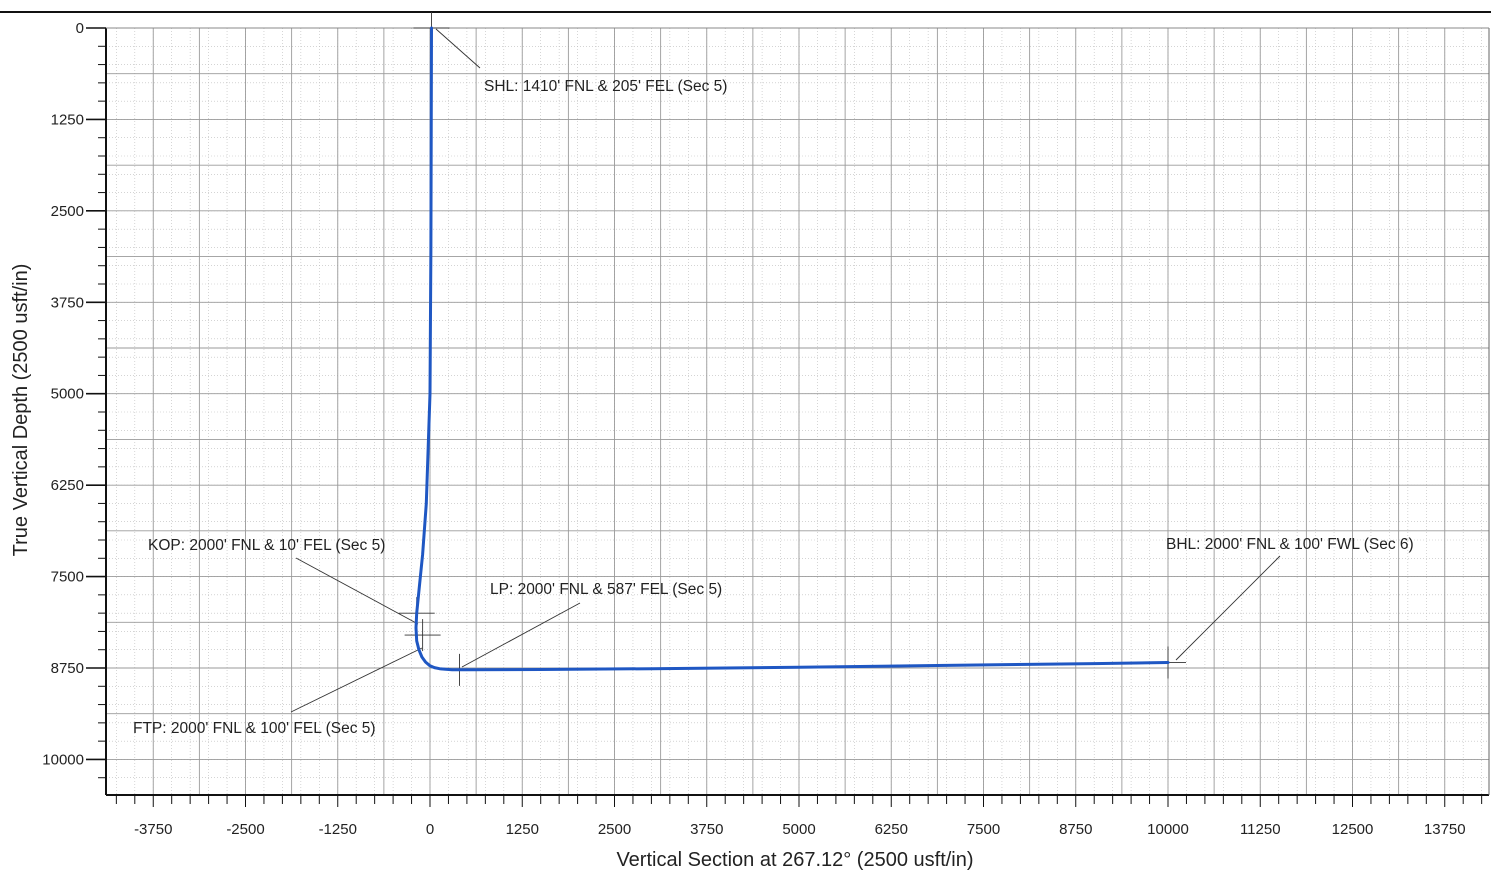 The width and height of the screenshot is (1491, 875). What do you see at coordinates (430, 829) in the screenshot?
I see `x-tick-label: 0` at bounding box center [430, 829].